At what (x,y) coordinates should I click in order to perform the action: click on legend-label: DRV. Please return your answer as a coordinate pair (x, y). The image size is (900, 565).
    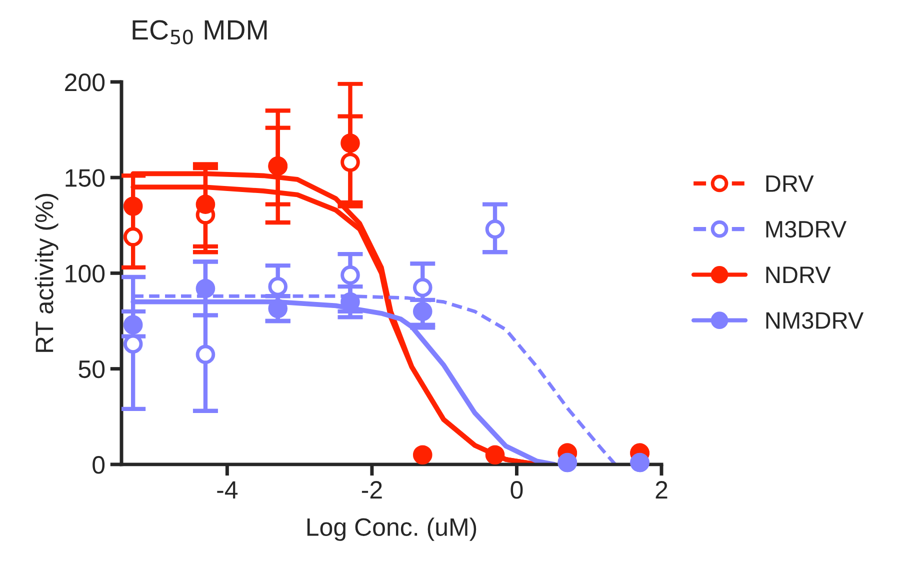
    Looking at the image, I should click on (790, 183).